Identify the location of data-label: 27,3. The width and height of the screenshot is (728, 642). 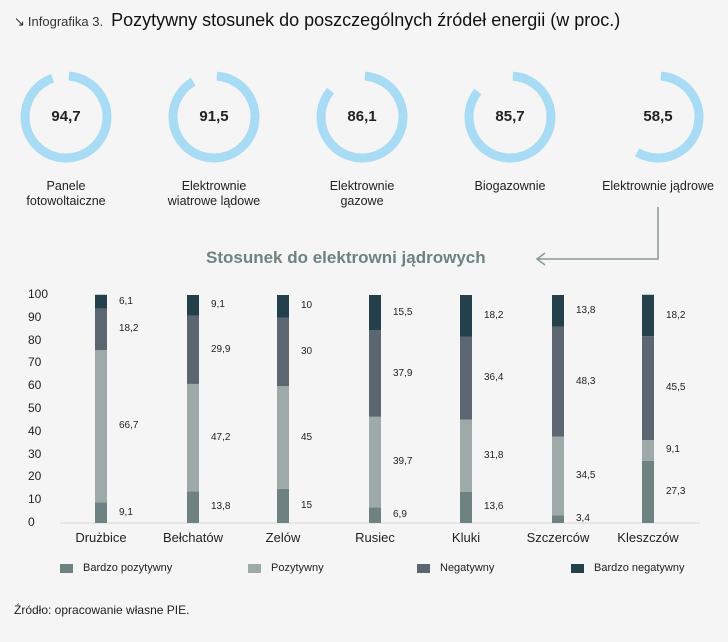
(676, 491).